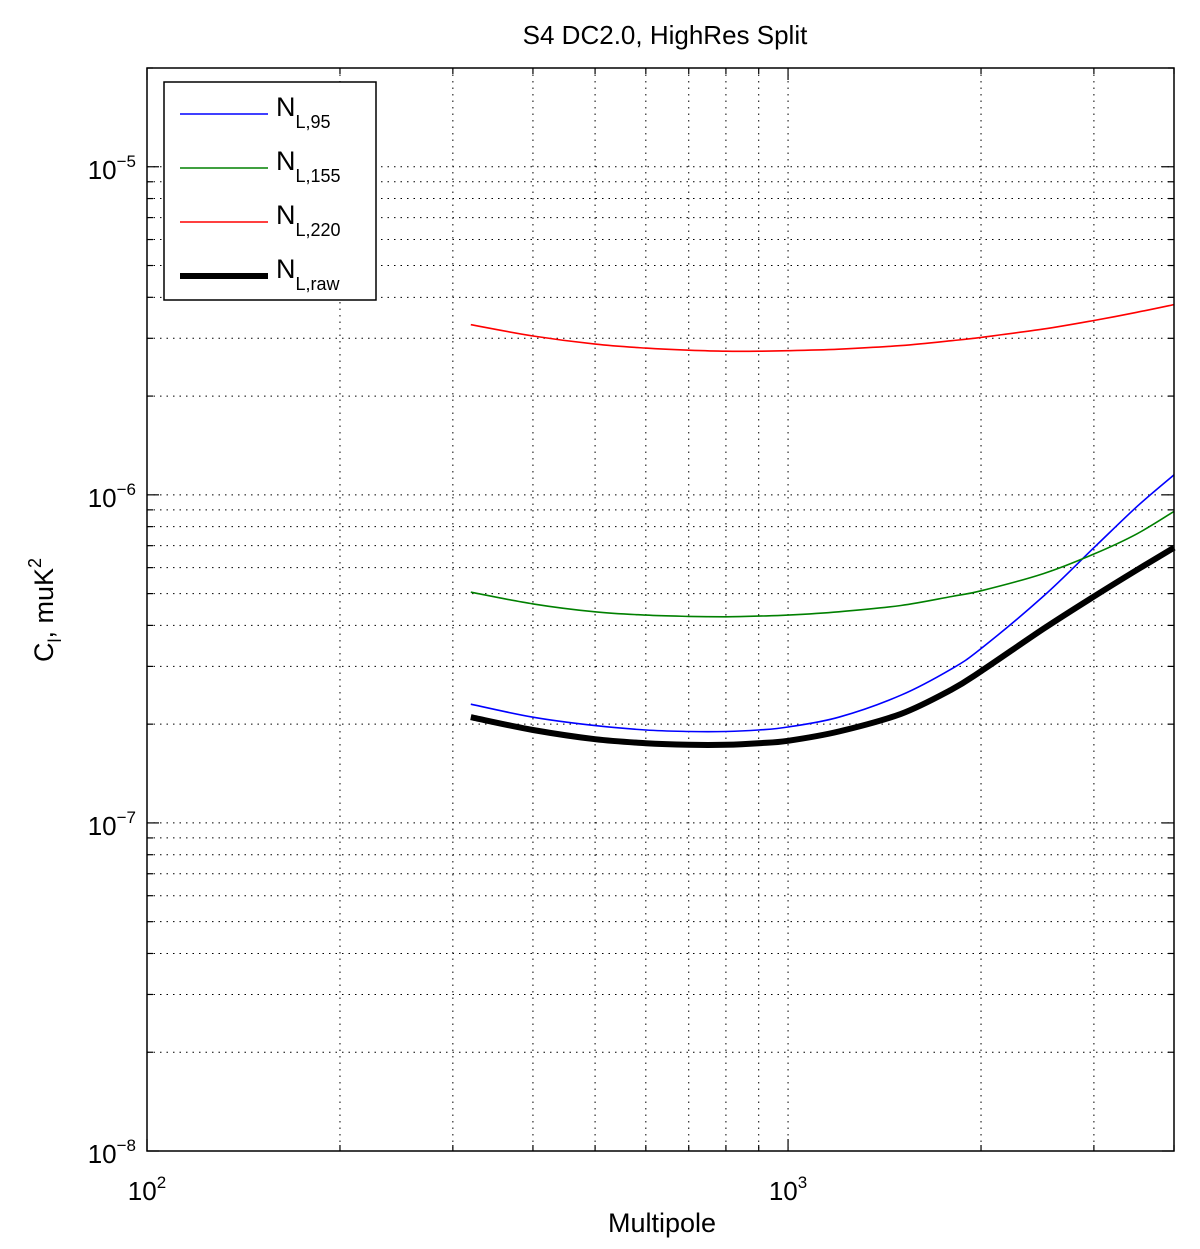 The height and width of the screenshot is (1249, 1200). Describe the element at coordinates (788, 1189) in the screenshot. I see `x-tick-label: 10³` at that location.